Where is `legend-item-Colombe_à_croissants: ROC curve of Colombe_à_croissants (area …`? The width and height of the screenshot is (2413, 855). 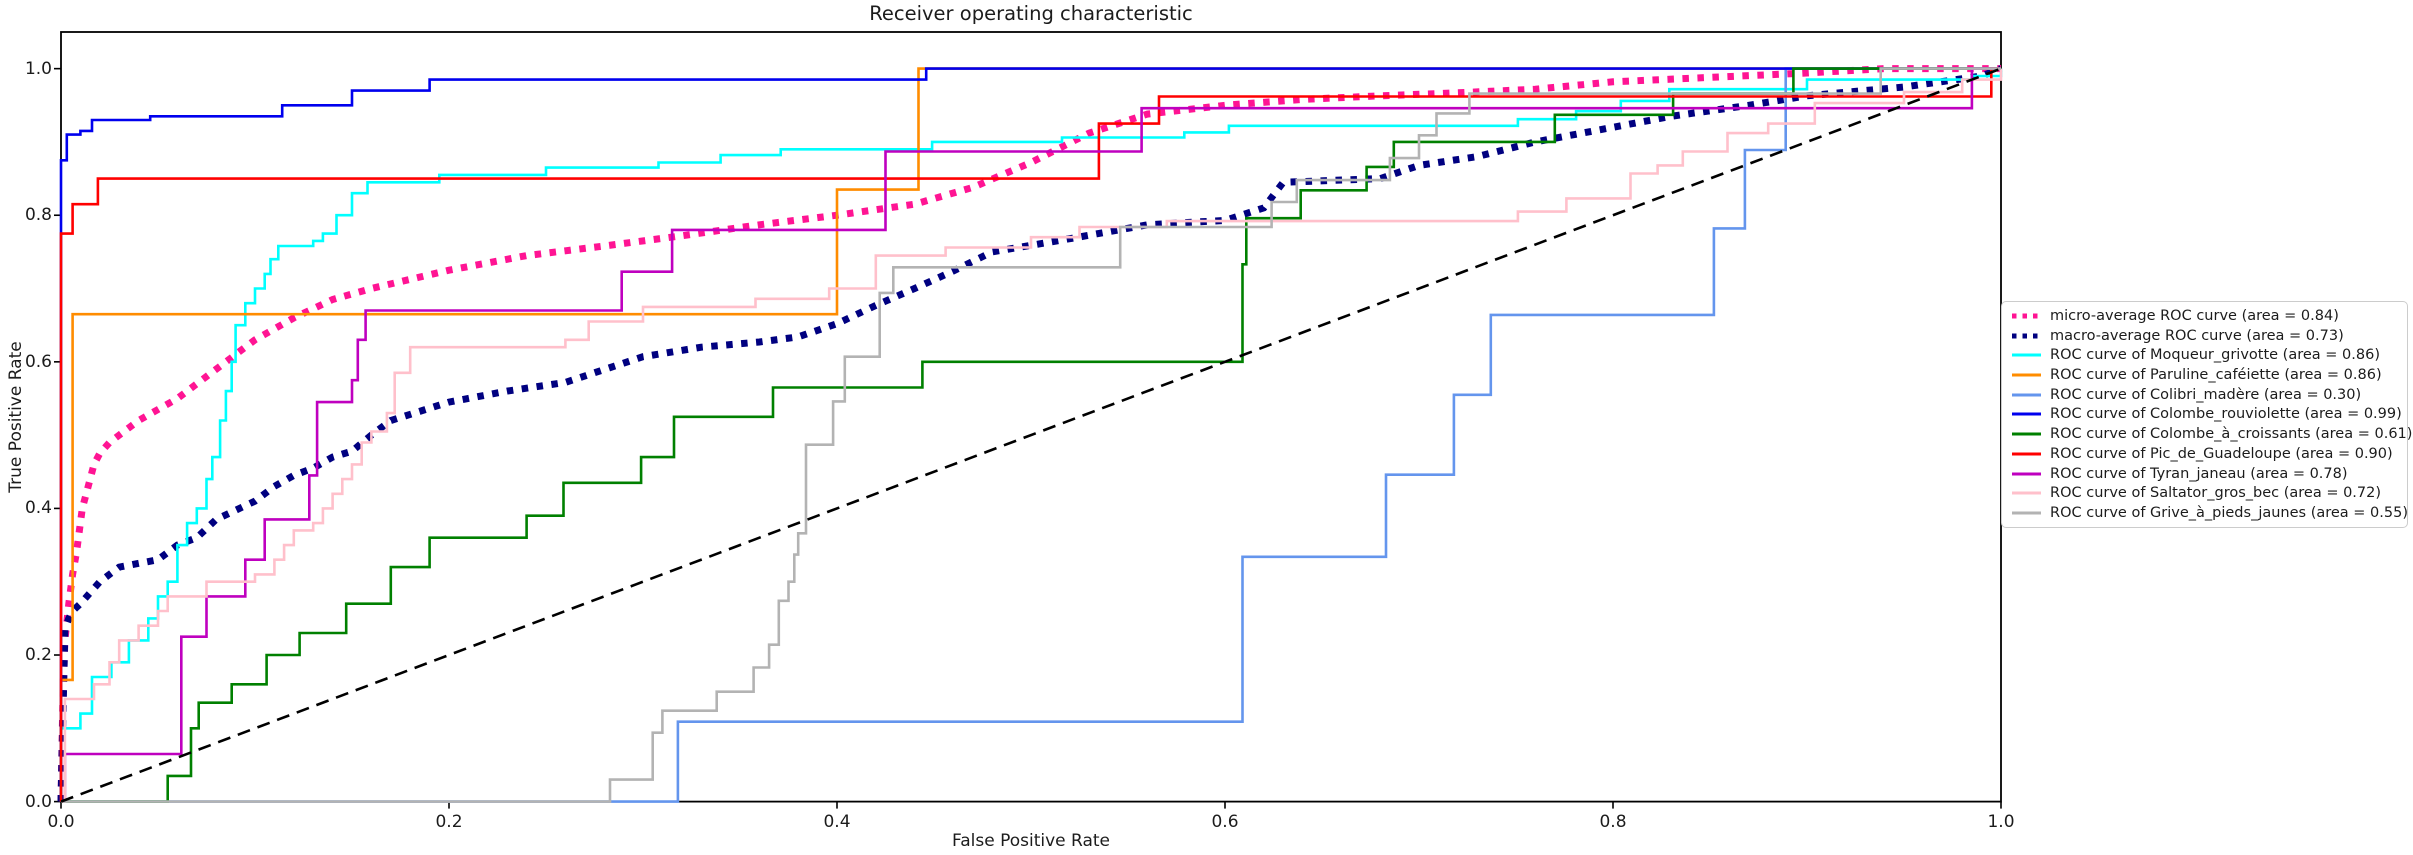 legend-item-Colombe_à_croissants: ROC curve of Colombe_à_croissants (area … is located at coordinates (2211, 434).